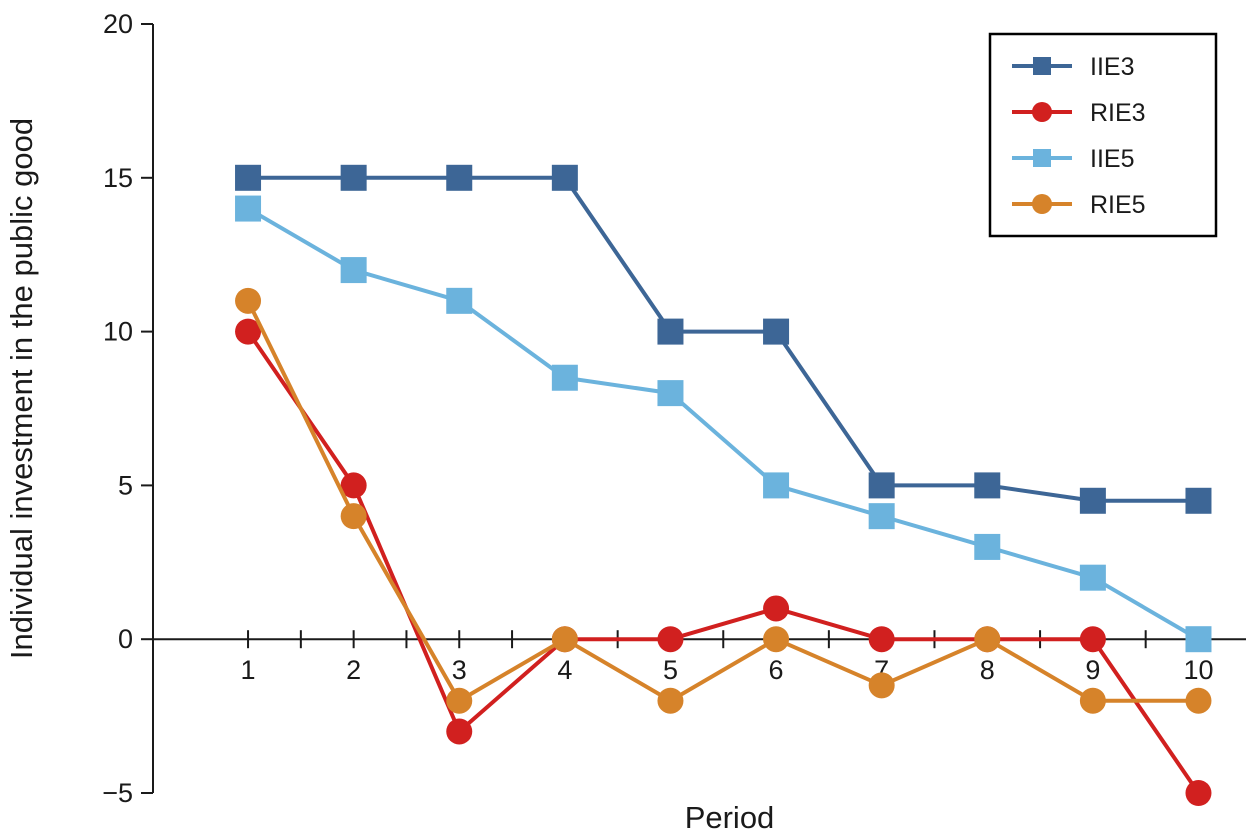 This screenshot has width=1255, height=834. I want to click on legend-label: IIE5, so click(1112, 159).